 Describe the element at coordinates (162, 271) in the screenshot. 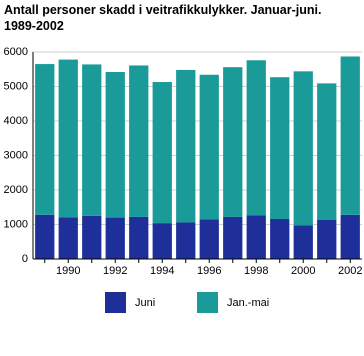

I see `x-tick-label: 1994` at that location.